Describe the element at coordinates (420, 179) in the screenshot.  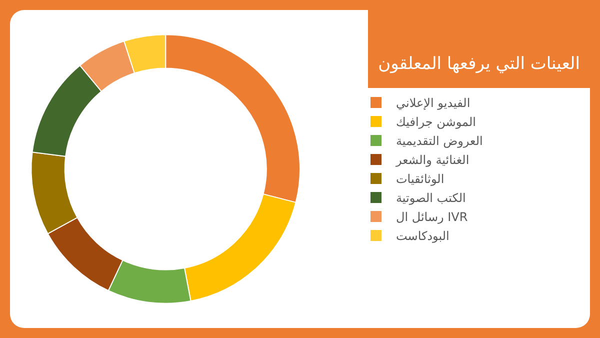
I see `legend-label: الوثائقيات` at that location.